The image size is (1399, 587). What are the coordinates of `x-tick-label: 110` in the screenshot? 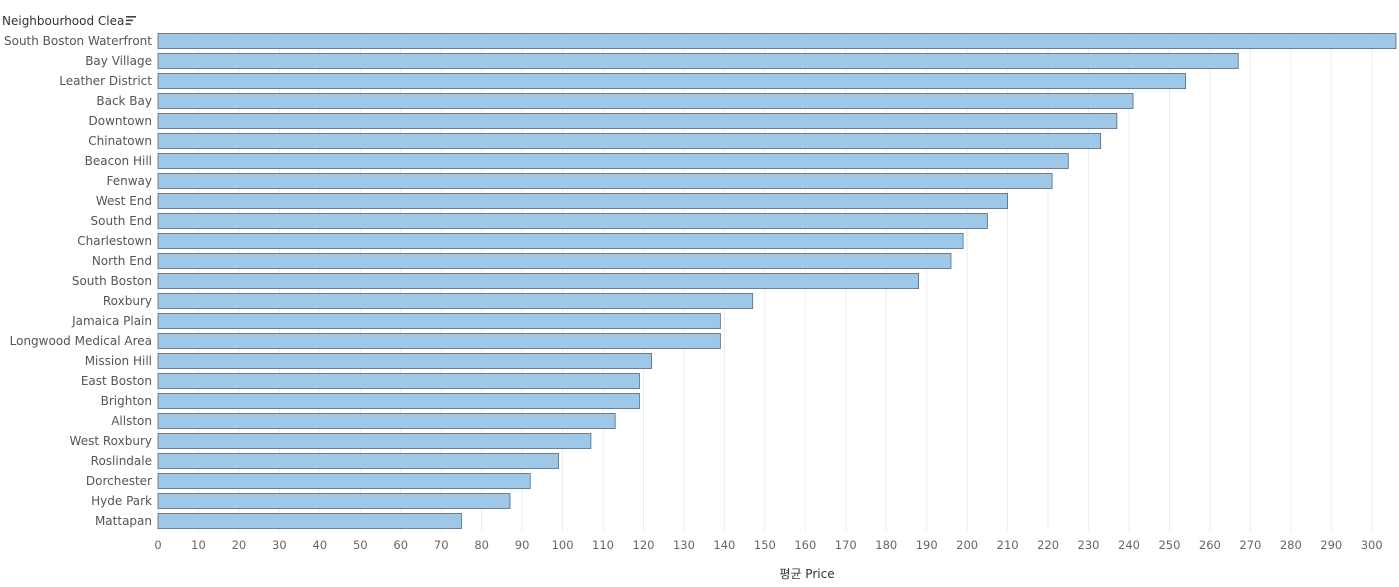 It's located at (603, 545).